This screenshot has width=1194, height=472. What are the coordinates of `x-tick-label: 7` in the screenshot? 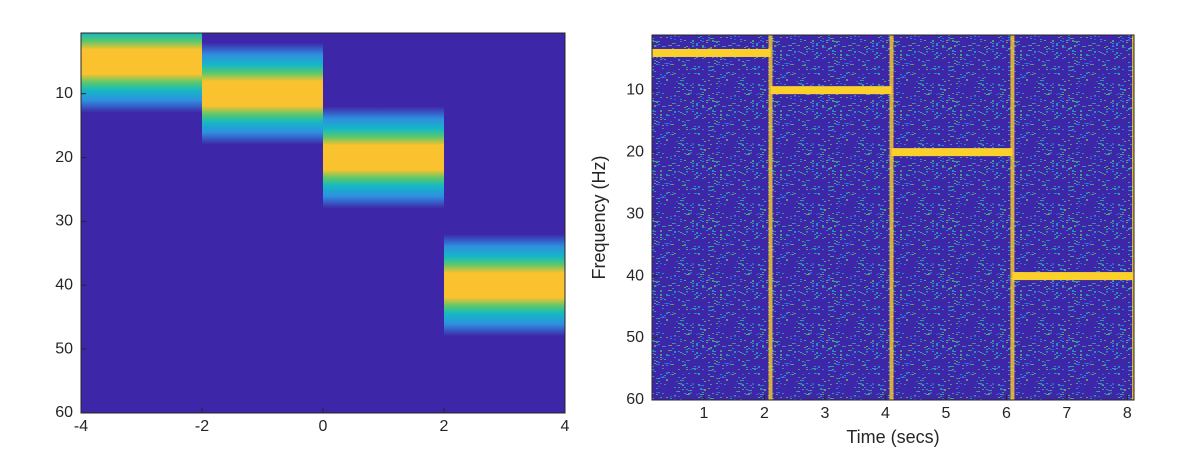 It's located at (1066, 413).